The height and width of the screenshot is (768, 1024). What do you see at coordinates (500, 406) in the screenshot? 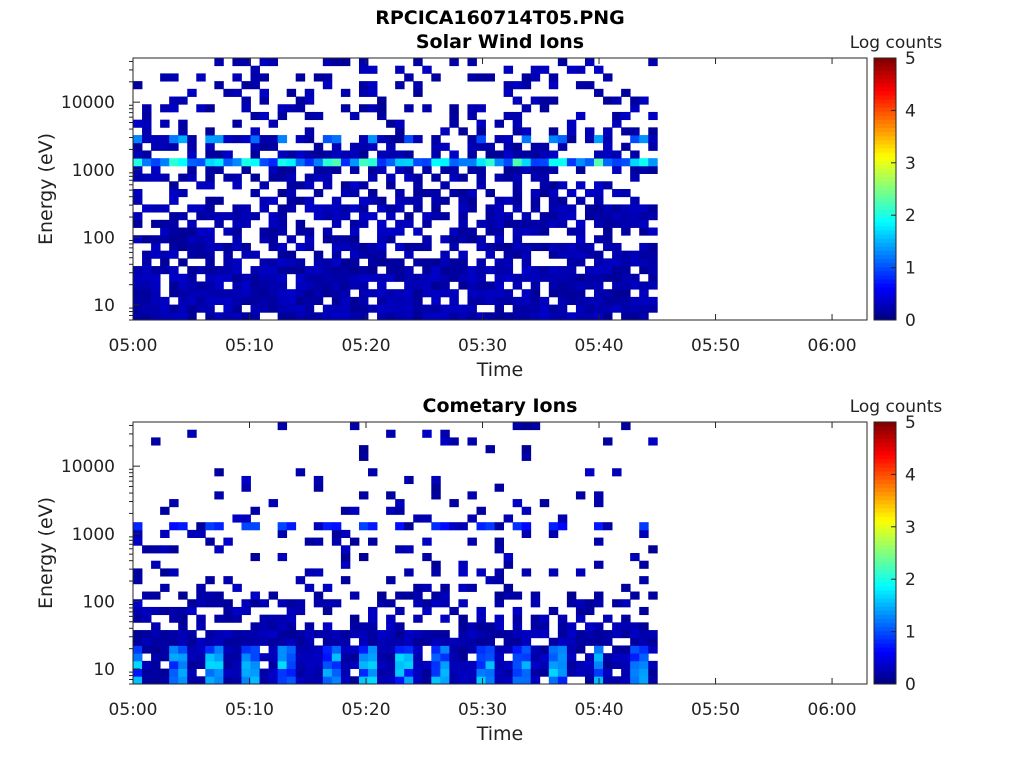
I see `panel-title: Cometary Ions` at bounding box center [500, 406].